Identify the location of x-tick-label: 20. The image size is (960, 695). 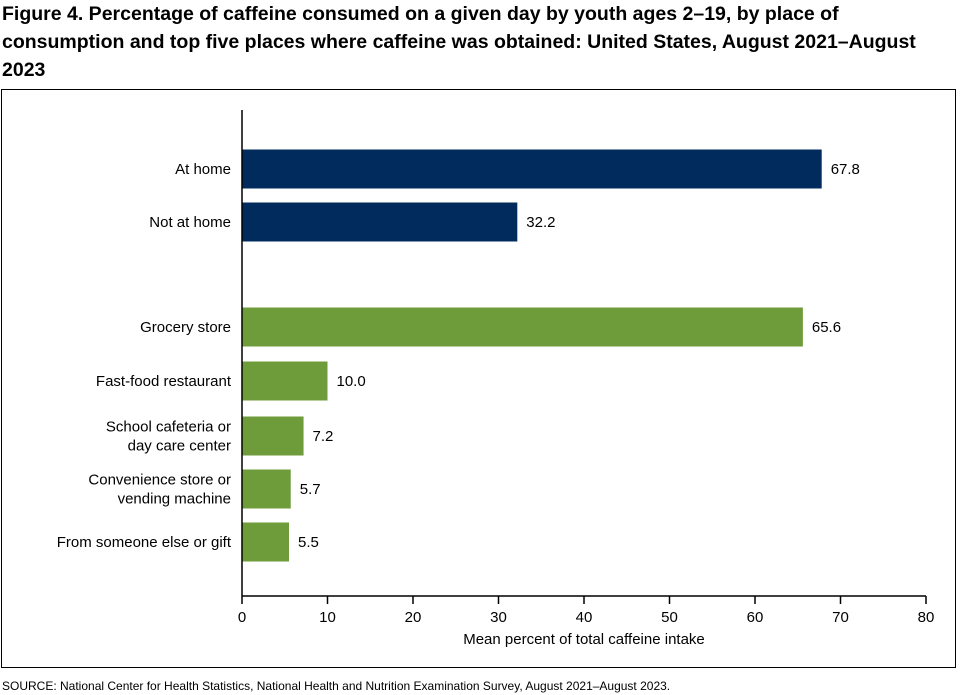
(413, 617).